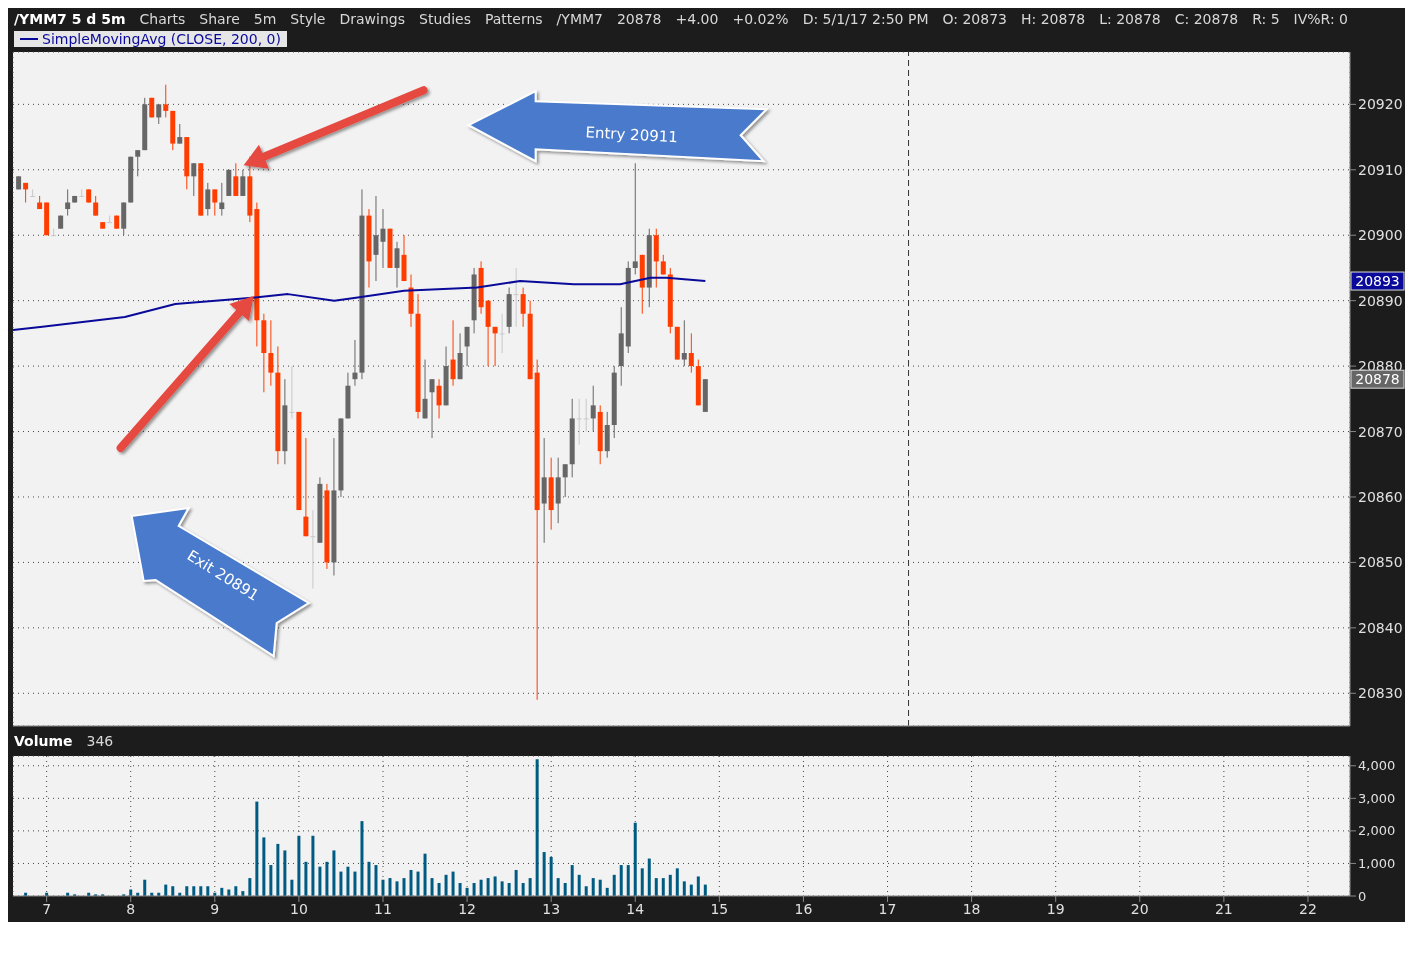  What do you see at coordinates (697, 19) in the screenshot?
I see `text: +4.00` at bounding box center [697, 19].